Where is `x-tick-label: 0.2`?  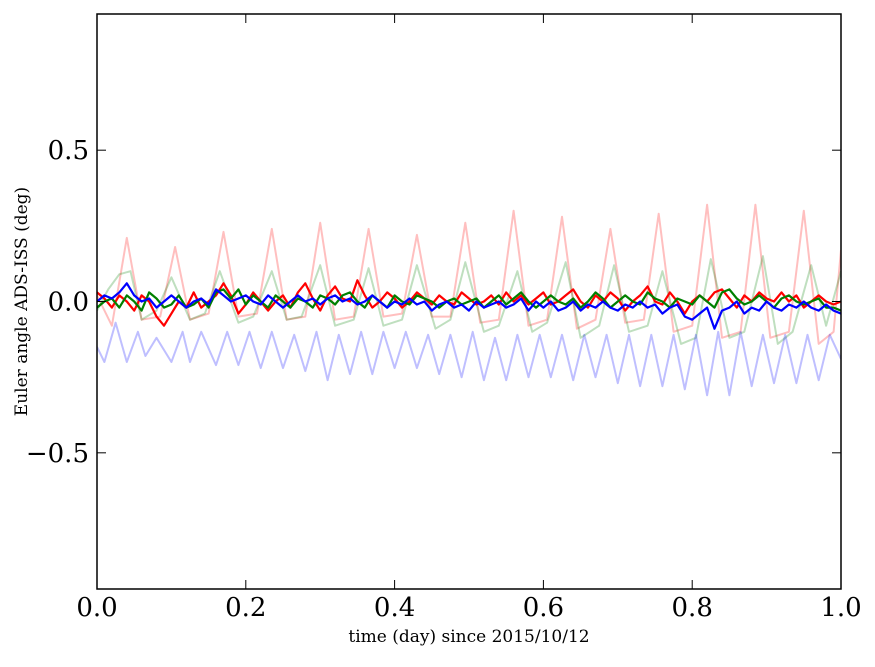
x-tick-label: 0.2 is located at coordinates (245, 608).